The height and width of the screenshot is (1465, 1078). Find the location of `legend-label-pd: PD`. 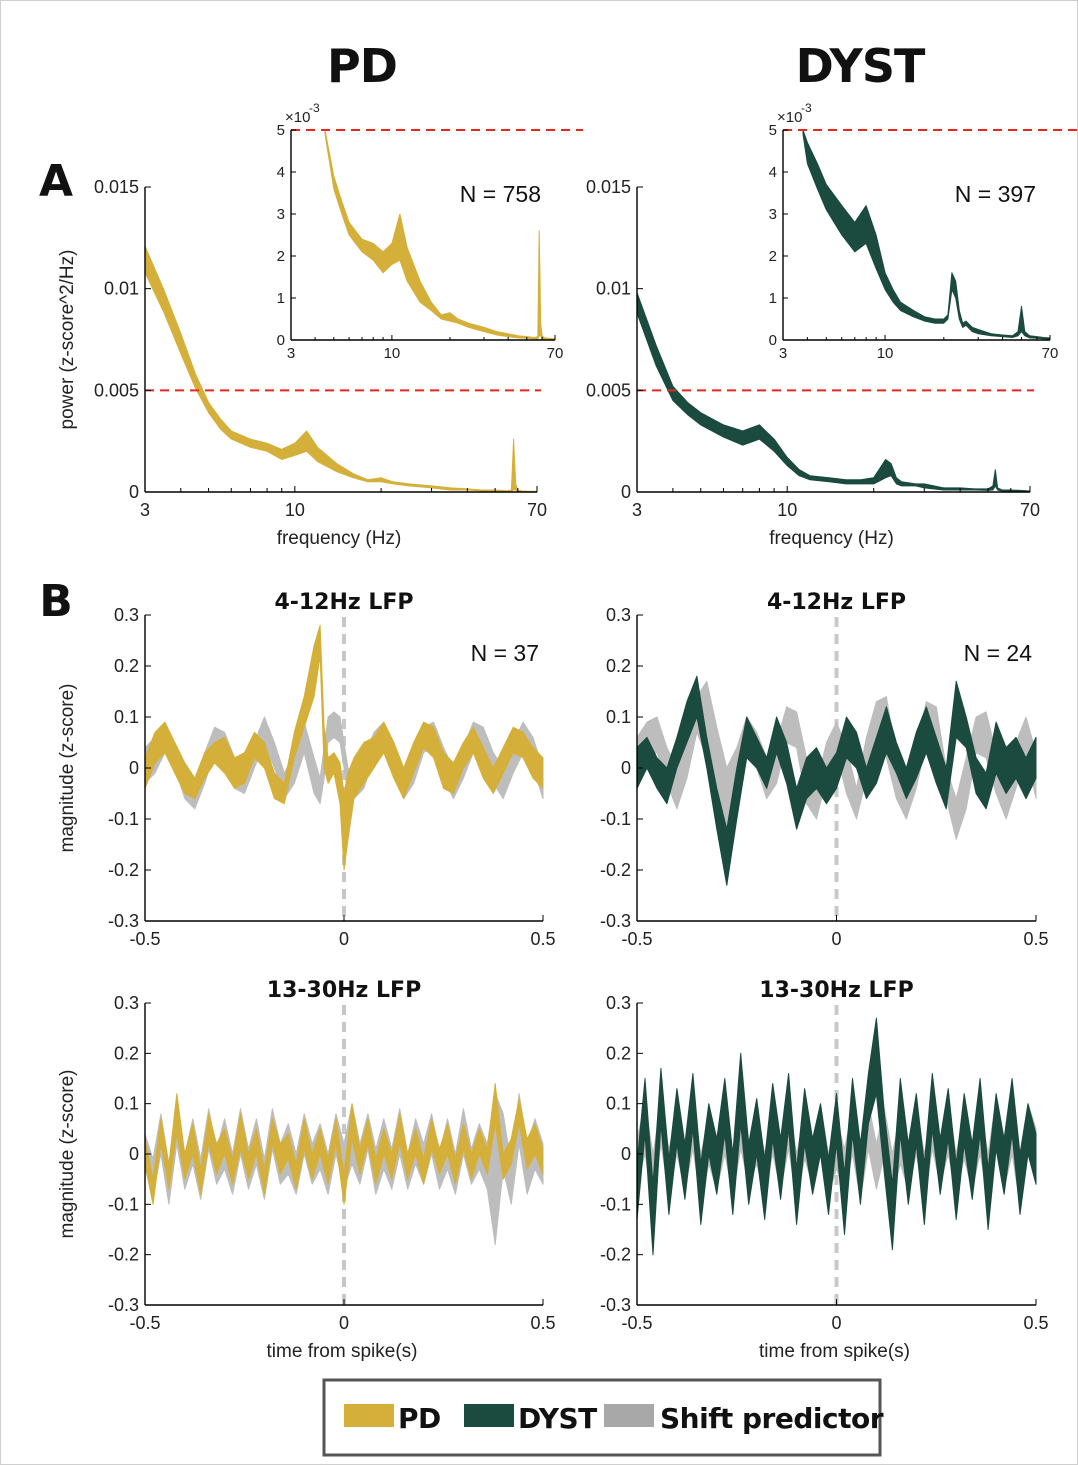

legend-label-pd: PD is located at coordinates (419, 1418).